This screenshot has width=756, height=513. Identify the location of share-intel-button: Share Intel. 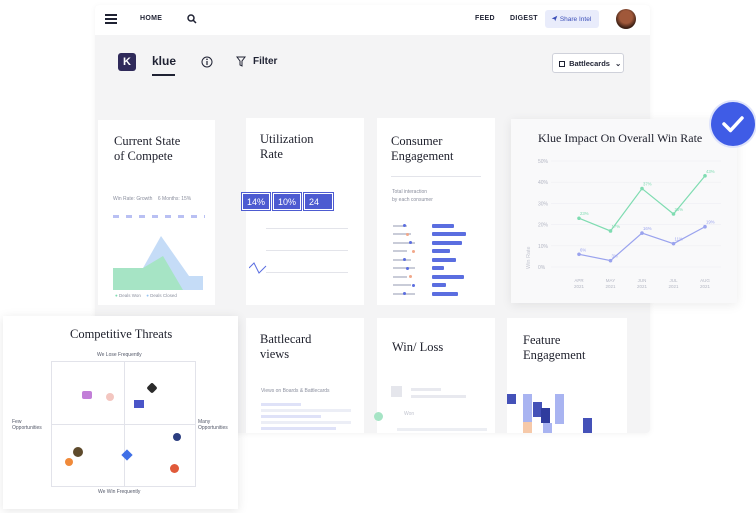
(572, 19).